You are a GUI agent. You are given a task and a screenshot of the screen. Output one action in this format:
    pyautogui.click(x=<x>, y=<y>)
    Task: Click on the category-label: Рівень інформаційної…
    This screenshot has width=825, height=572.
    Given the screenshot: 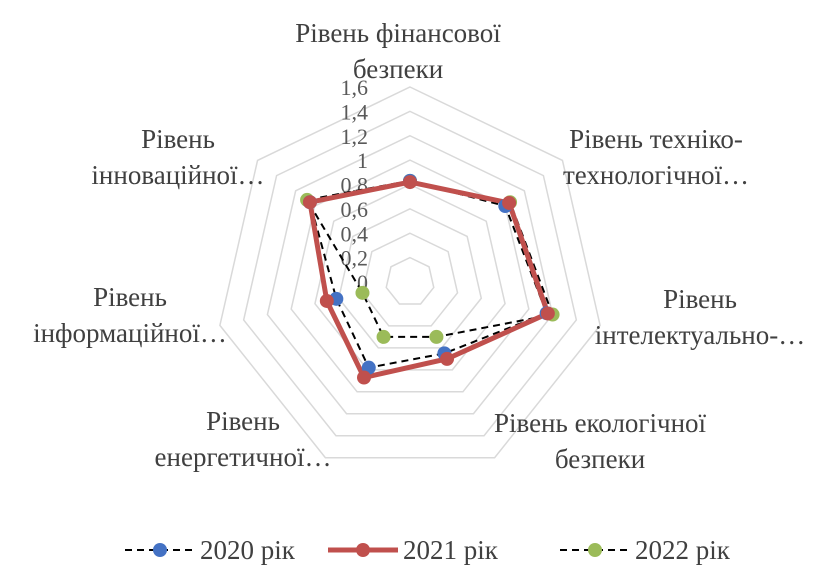 What is the action you would take?
    pyautogui.click(x=130, y=315)
    